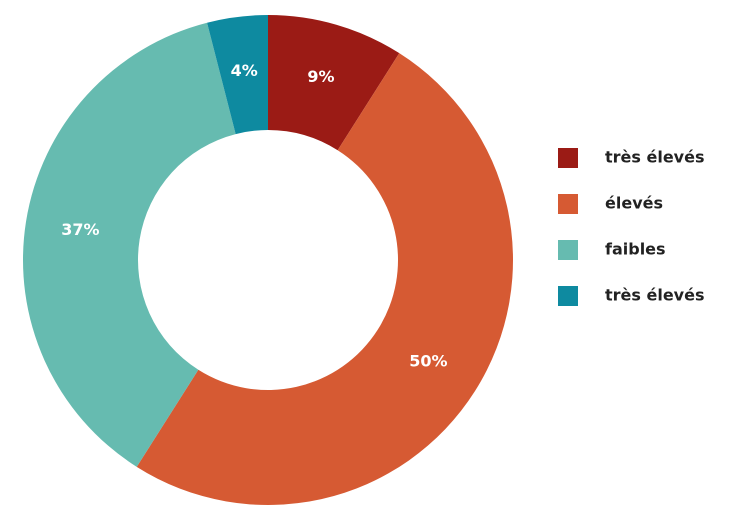 This screenshot has height=520, width=742. I want to click on value-label: 50%, so click(428, 360).